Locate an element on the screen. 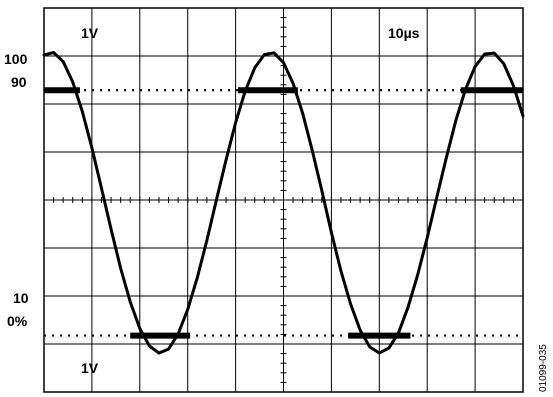 This screenshot has width=553, height=397. level-label-90: 90 is located at coordinates (19, 82).